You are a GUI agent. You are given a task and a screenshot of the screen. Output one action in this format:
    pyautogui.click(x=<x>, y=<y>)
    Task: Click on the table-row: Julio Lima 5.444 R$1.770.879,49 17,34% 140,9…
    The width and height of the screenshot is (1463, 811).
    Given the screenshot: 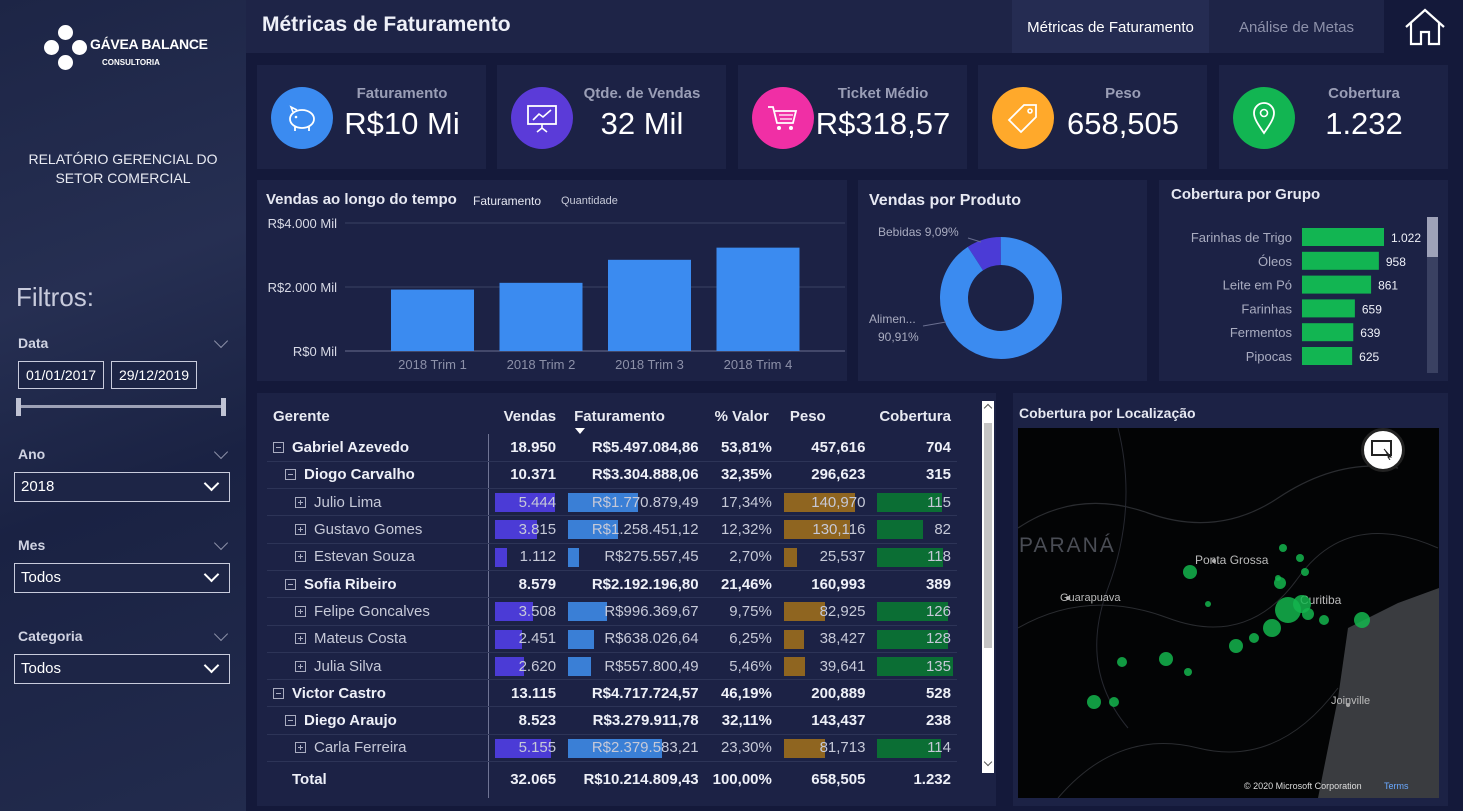 What is the action you would take?
    pyautogui.click(x=612, y=502)
    